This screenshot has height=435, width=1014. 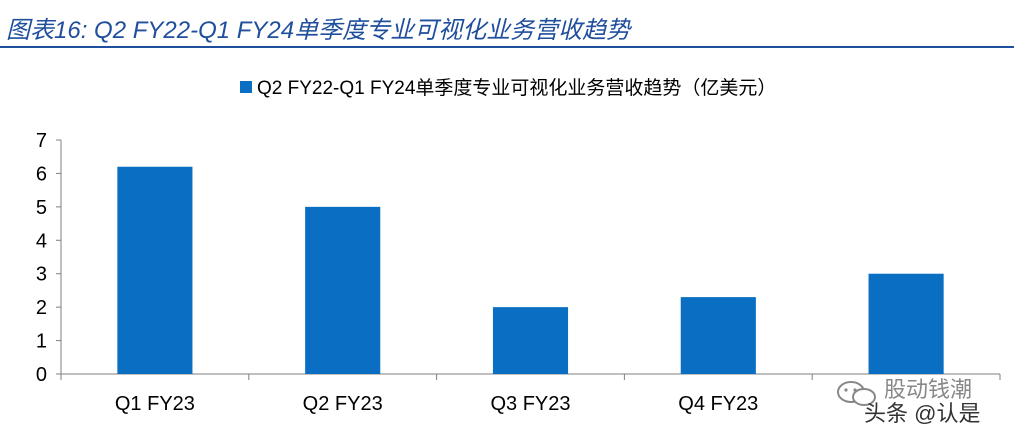 I want to click on x-tick-label: Q2 FY23, so click(x=343, y=404).